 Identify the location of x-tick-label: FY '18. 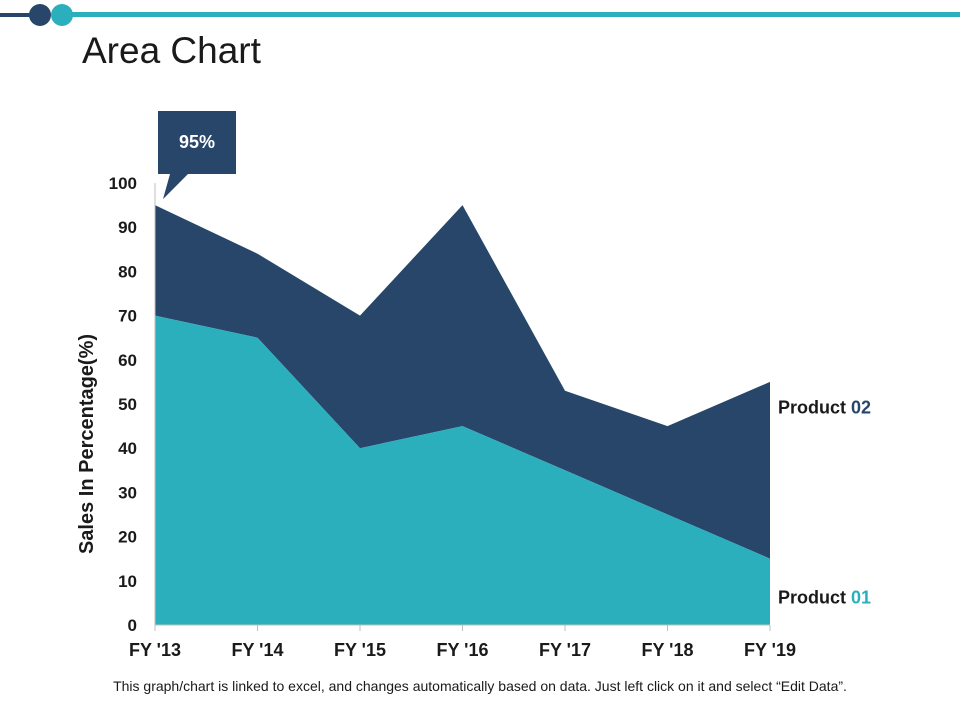
(668, 650).